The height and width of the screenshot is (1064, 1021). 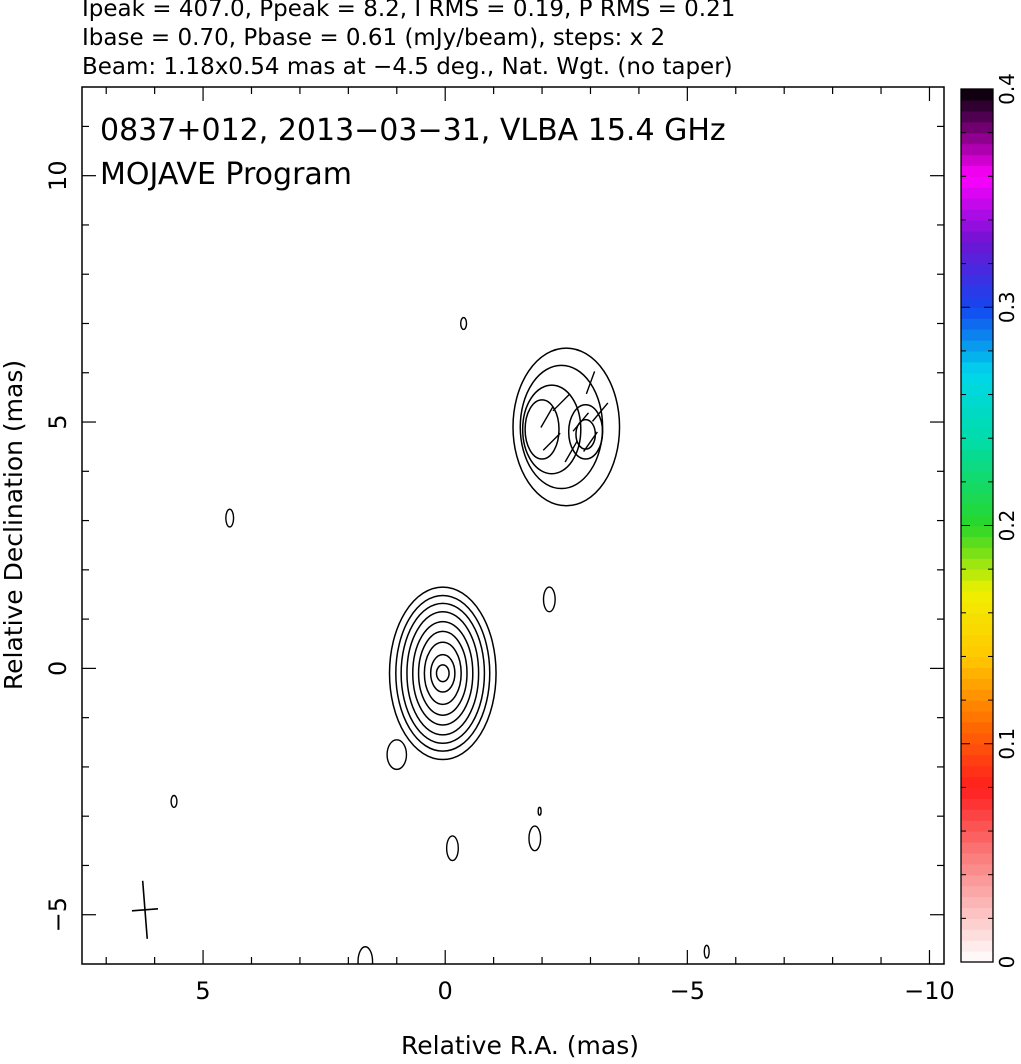 I want to click on colorbar-tick-label: 0.1, so click(x=1007, y=744).